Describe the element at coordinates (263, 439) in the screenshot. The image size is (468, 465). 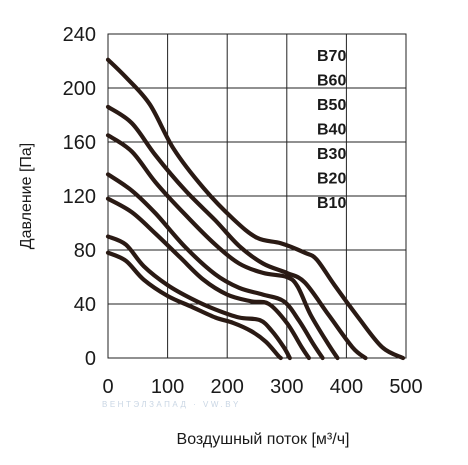
I see `x-axis-label: Воздушный поток [м³/ч]` at that location.